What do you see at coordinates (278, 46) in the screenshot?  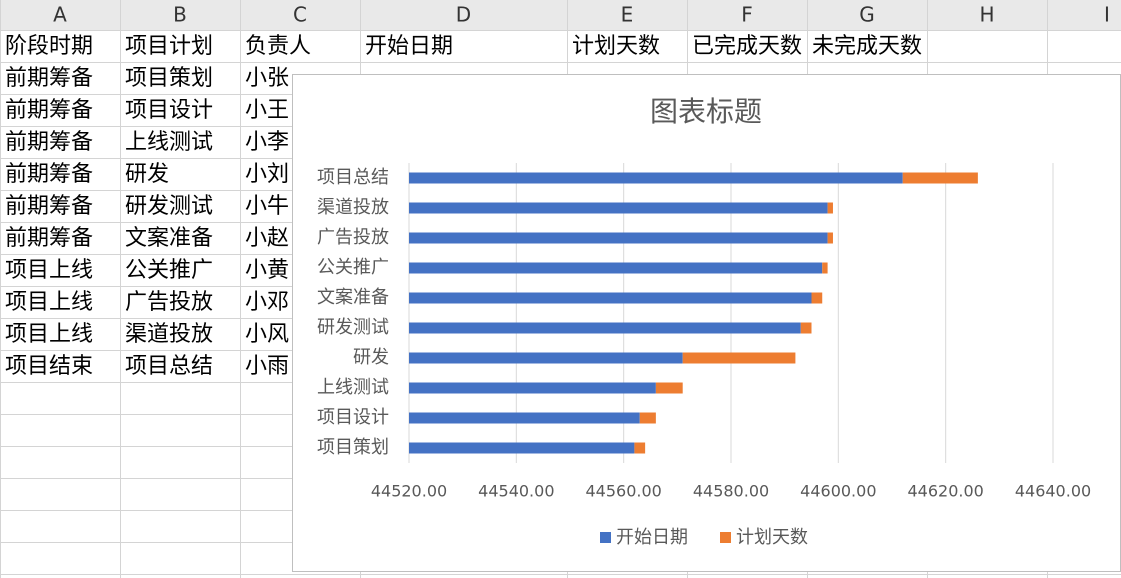 I see `cell: 负责人` at bounding box center [278, 46].